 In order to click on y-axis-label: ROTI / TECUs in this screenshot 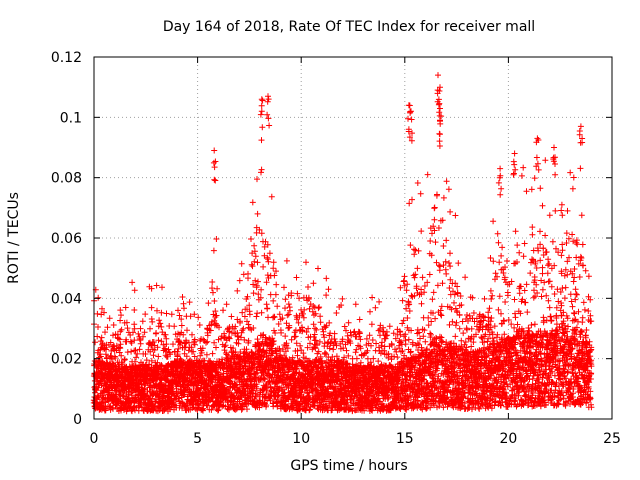, I will do `click(14, 238)`.